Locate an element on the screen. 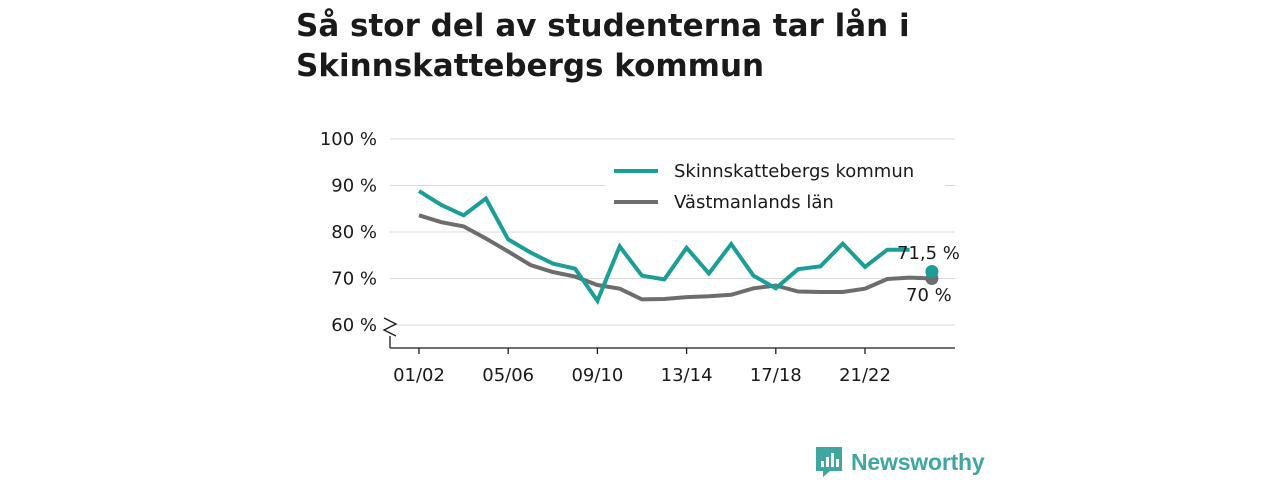  axis-break-icon is located at coordinates (390, 327).